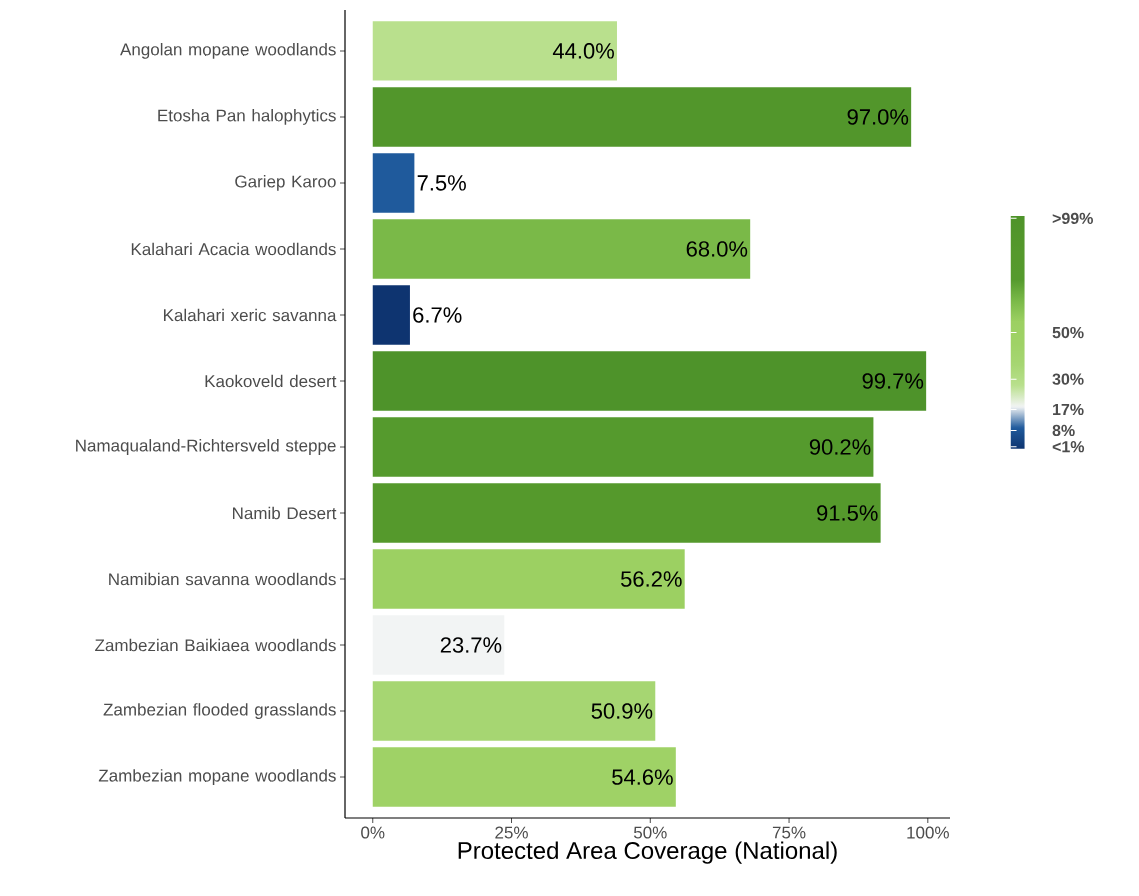 This screenshot has width=1139, height=896. Describe the element at coordinates (651, 579) in the screenshot. I see `data-label: 56.2%` at that location.